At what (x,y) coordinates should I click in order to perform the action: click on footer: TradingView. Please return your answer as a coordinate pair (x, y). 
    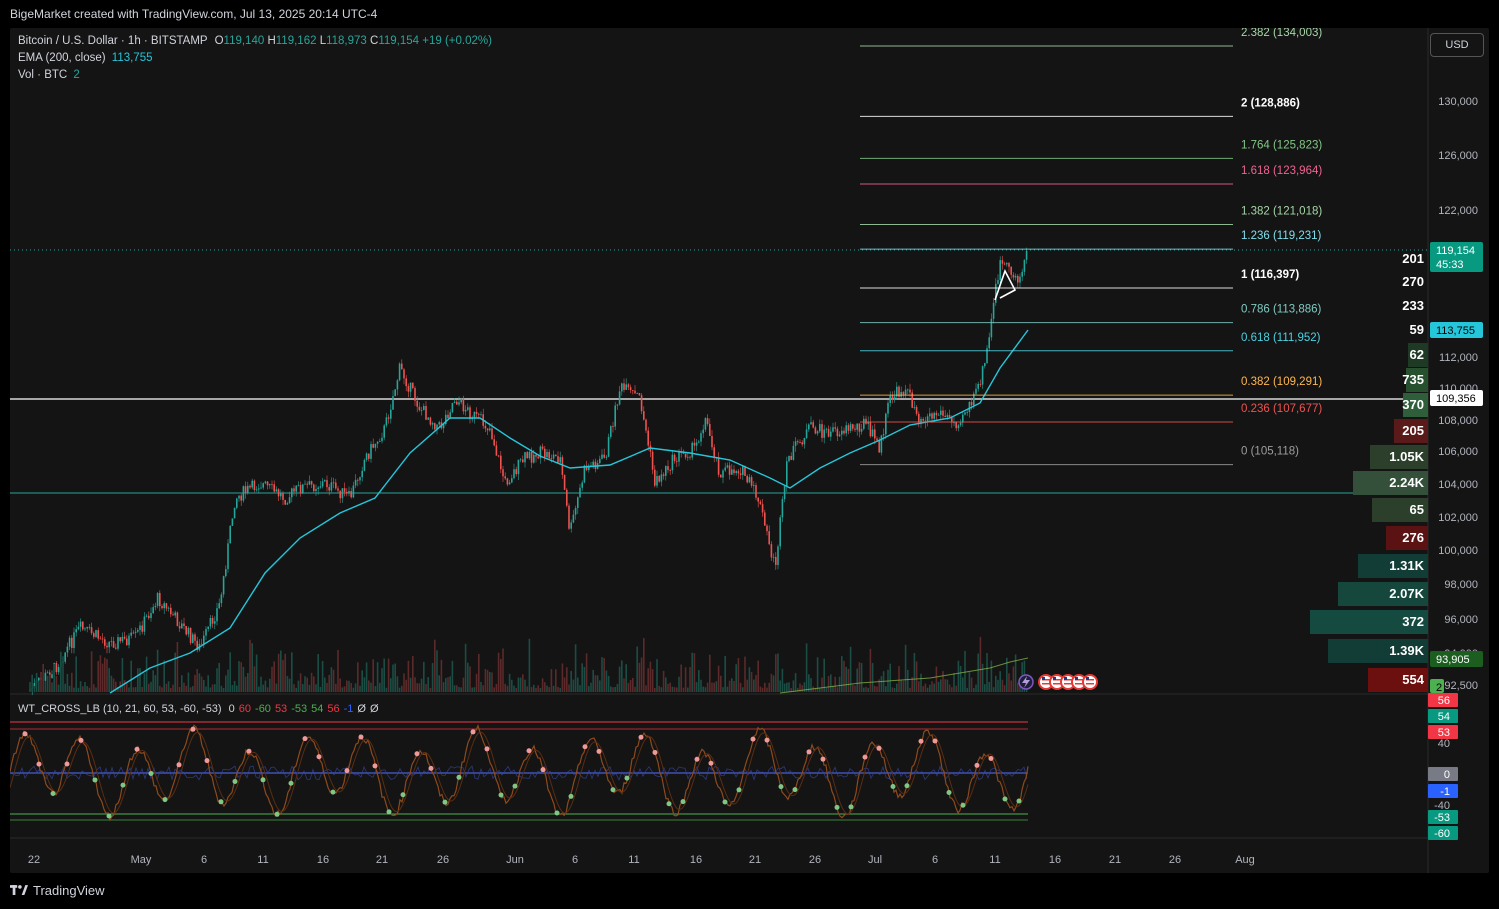
    Looking at the image, I should click on (57, 890).